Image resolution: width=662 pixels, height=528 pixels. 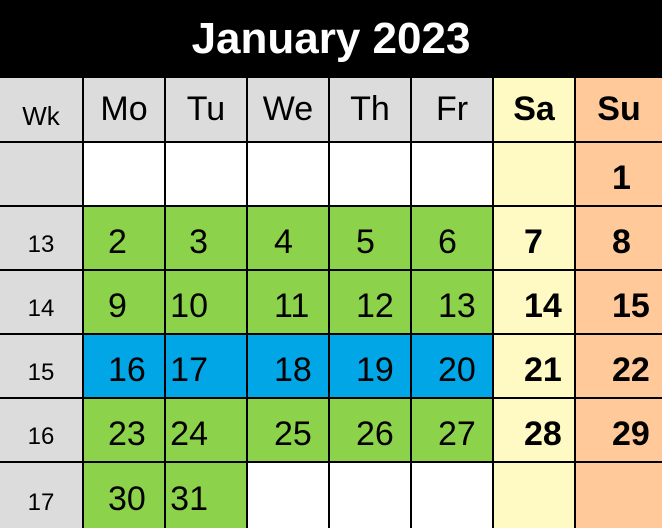 What do you see at coordinates (619, 430) in the screenshot?
I see `day-cell-sunday: 29` at bounding box center [619, 430].